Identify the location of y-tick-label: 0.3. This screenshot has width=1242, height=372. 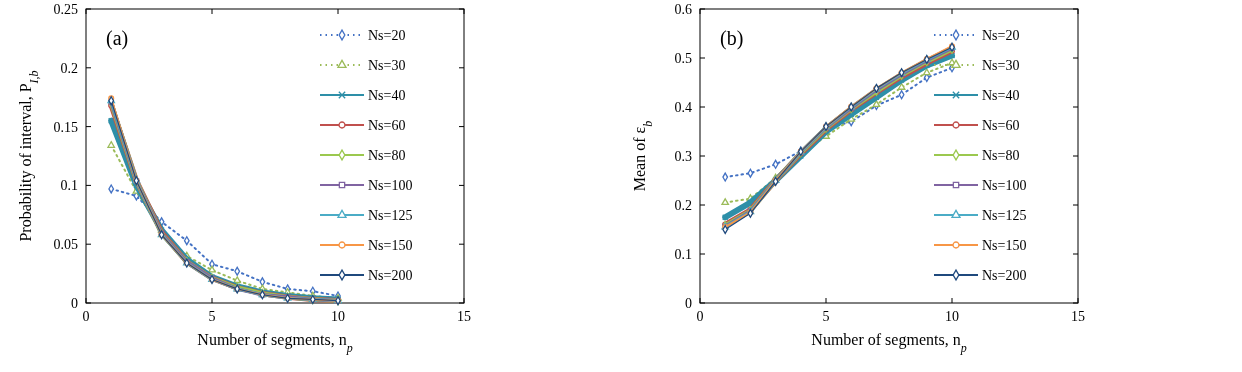
(683, 156).